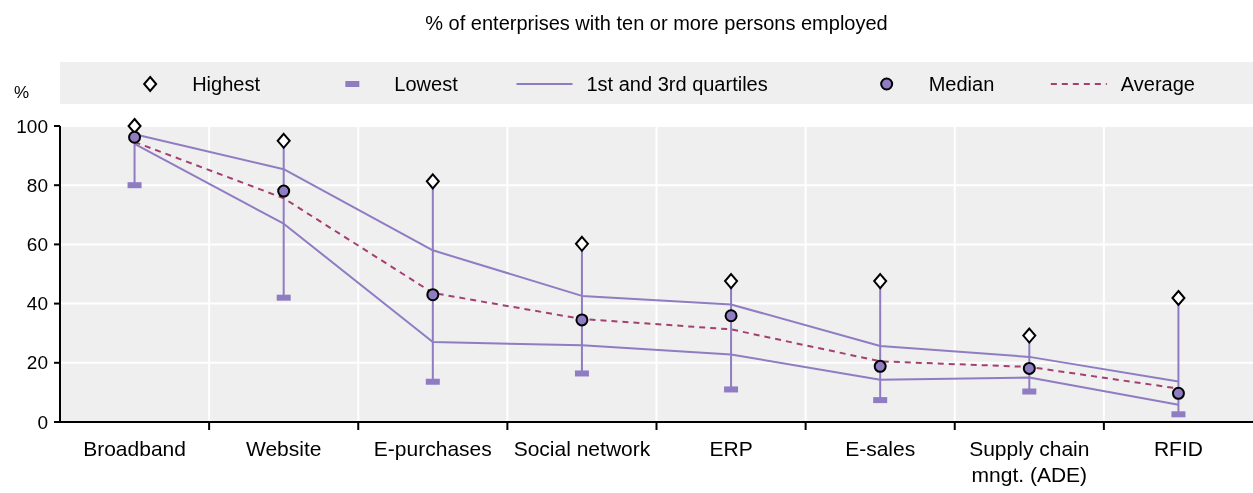  I want to click on x-tick-label: E-purchases, so click(432, 448).